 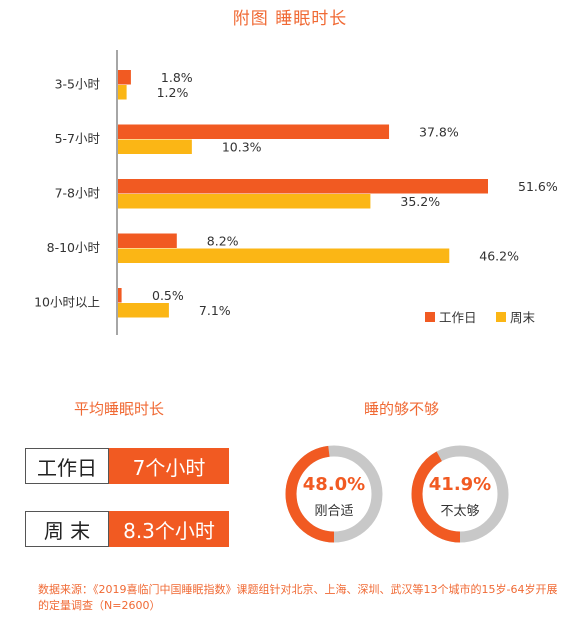 I want to click on avg-row-value: 7个小时, so click(x=169, y=466).